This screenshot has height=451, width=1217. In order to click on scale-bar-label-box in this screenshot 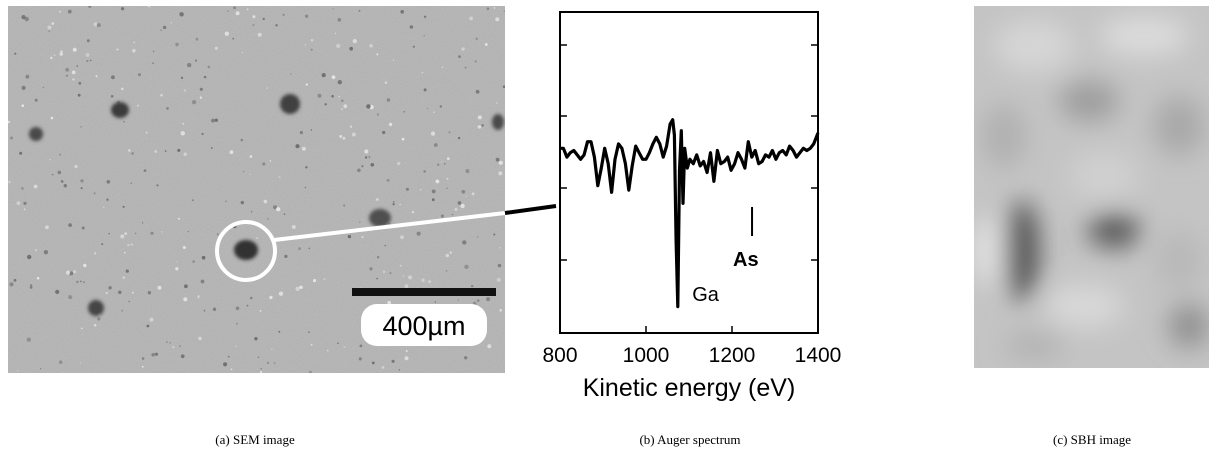, I will do `click(424, 325)`.